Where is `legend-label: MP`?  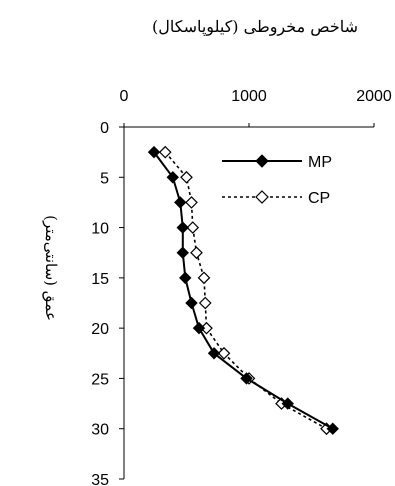
legend-label: MP is located at coordinates (320, 162).